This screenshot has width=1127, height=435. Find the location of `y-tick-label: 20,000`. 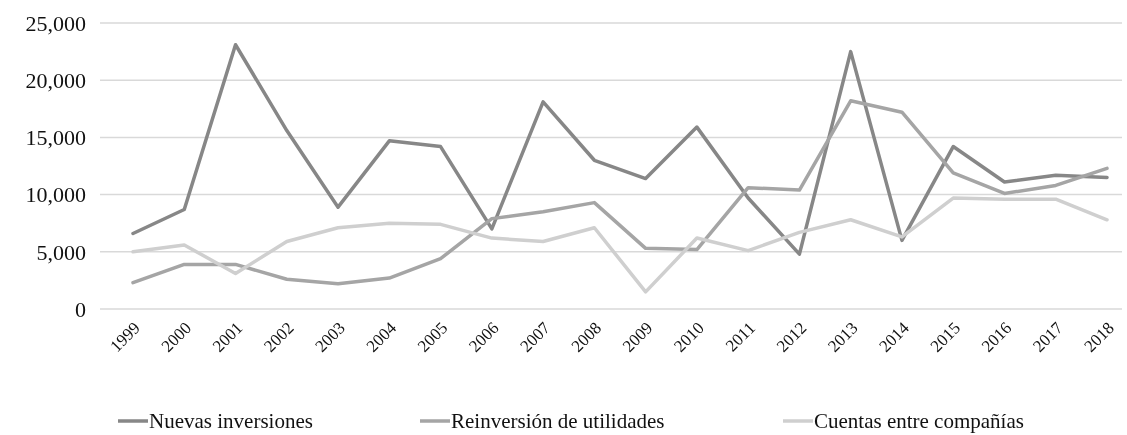

y-tick-label: 20,000 is located at coordinates (55, 80).